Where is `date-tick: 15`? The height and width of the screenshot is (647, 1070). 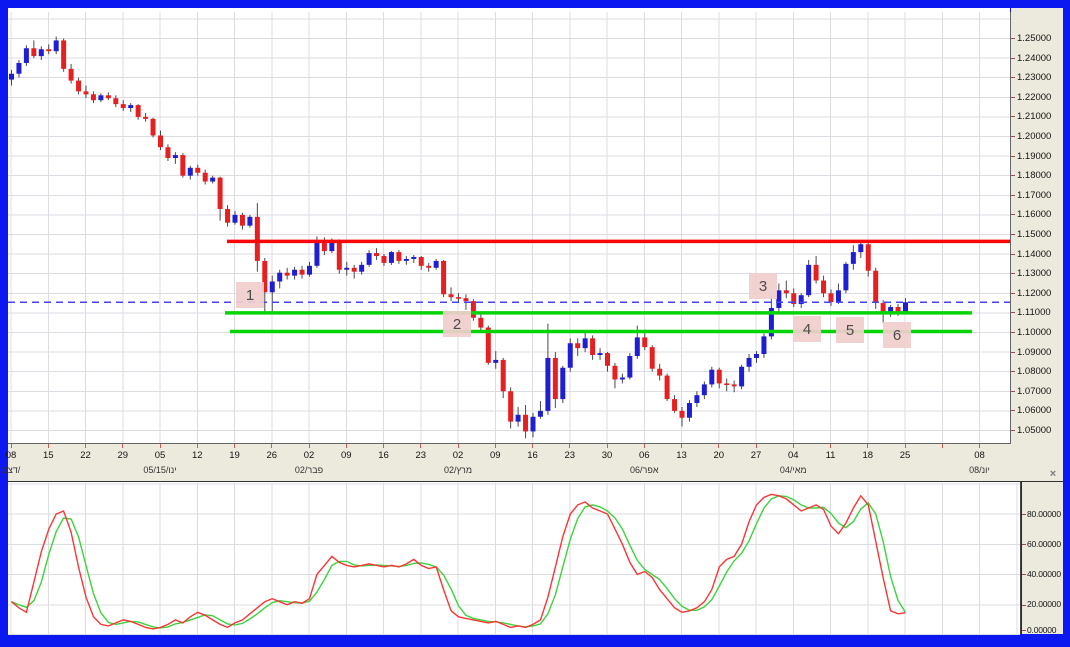
date-tick: 15 is located at coordinates (48, 455).